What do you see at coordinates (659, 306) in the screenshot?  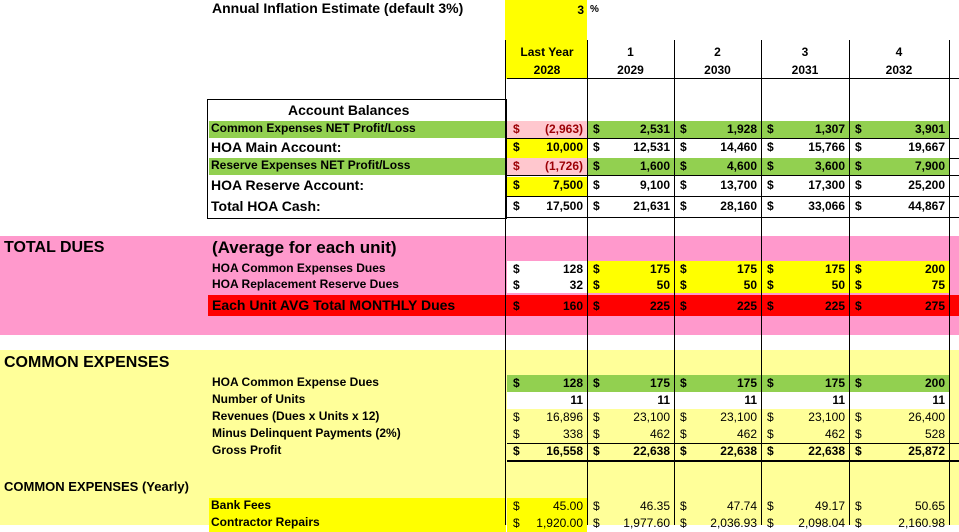 I see `total-dues-value: 225` at bounding box center [659, 306].